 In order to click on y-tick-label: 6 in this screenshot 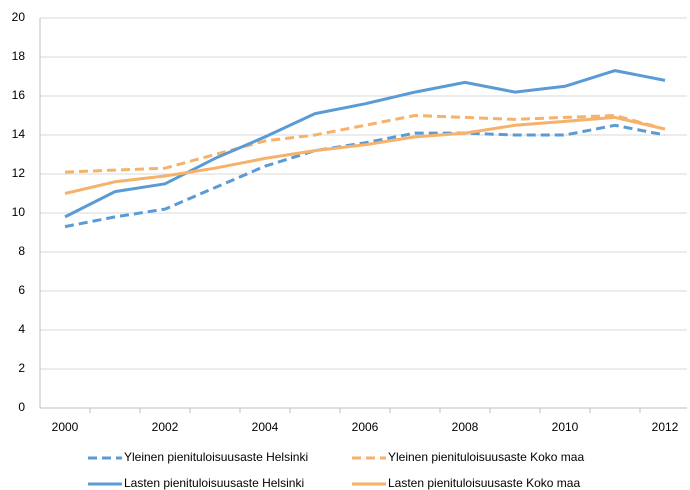, I will do `click(21, 290)`.